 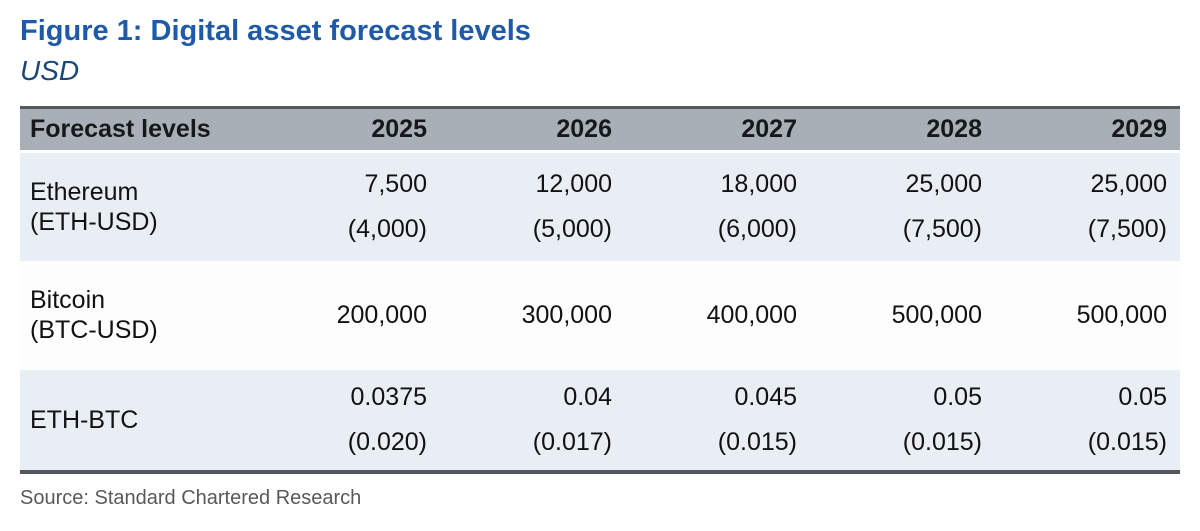 I want to click on value-main: 300,000, so click(x=566, y=314).